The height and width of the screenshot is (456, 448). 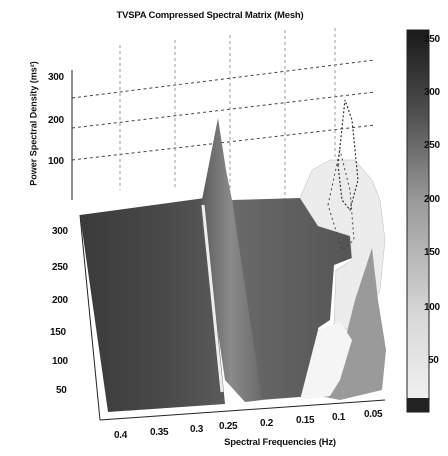 What do you see at coordinates (432, 199) in the screenshot?
I see `colorbar-tick-label: 200` at bounding box center [432, 199].